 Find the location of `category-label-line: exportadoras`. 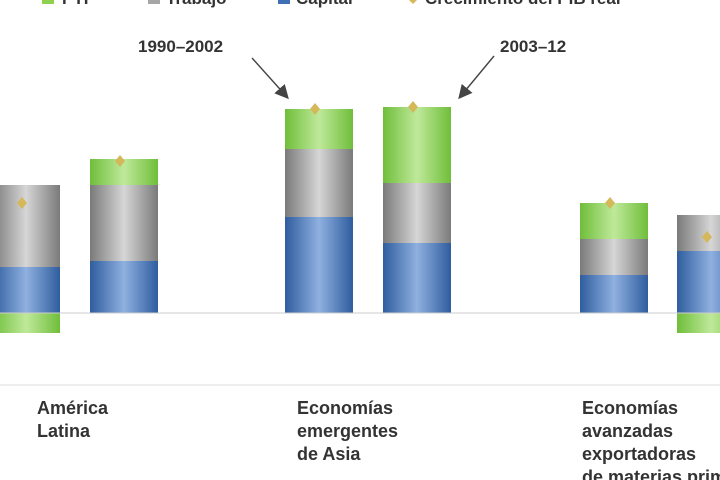

category-label-line: exportadoras is located at coordinates (639, 454).